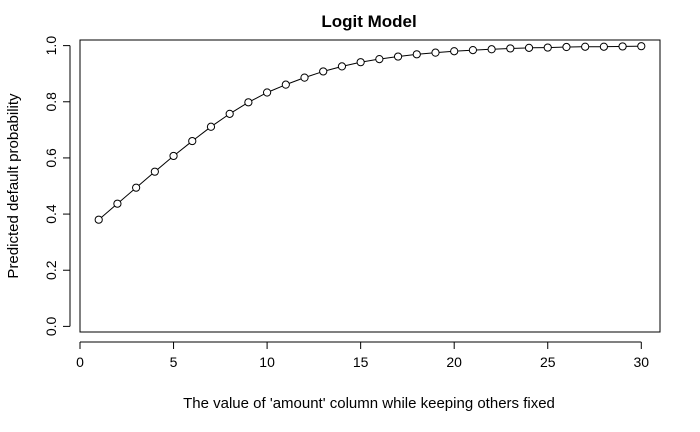 The width and height of the screenshot is (700, 432). I want to click on chart-title: Logit Model, so click(368, 21).